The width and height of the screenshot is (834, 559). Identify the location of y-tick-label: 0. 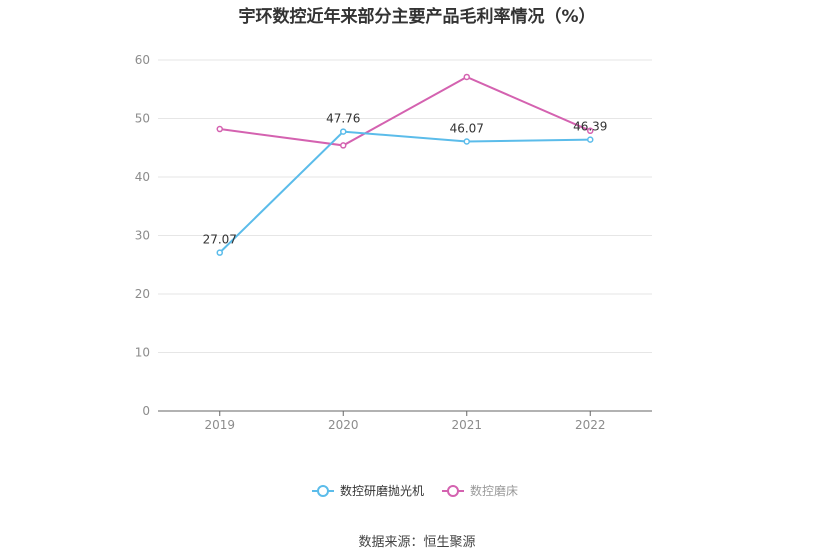
(146, 411).